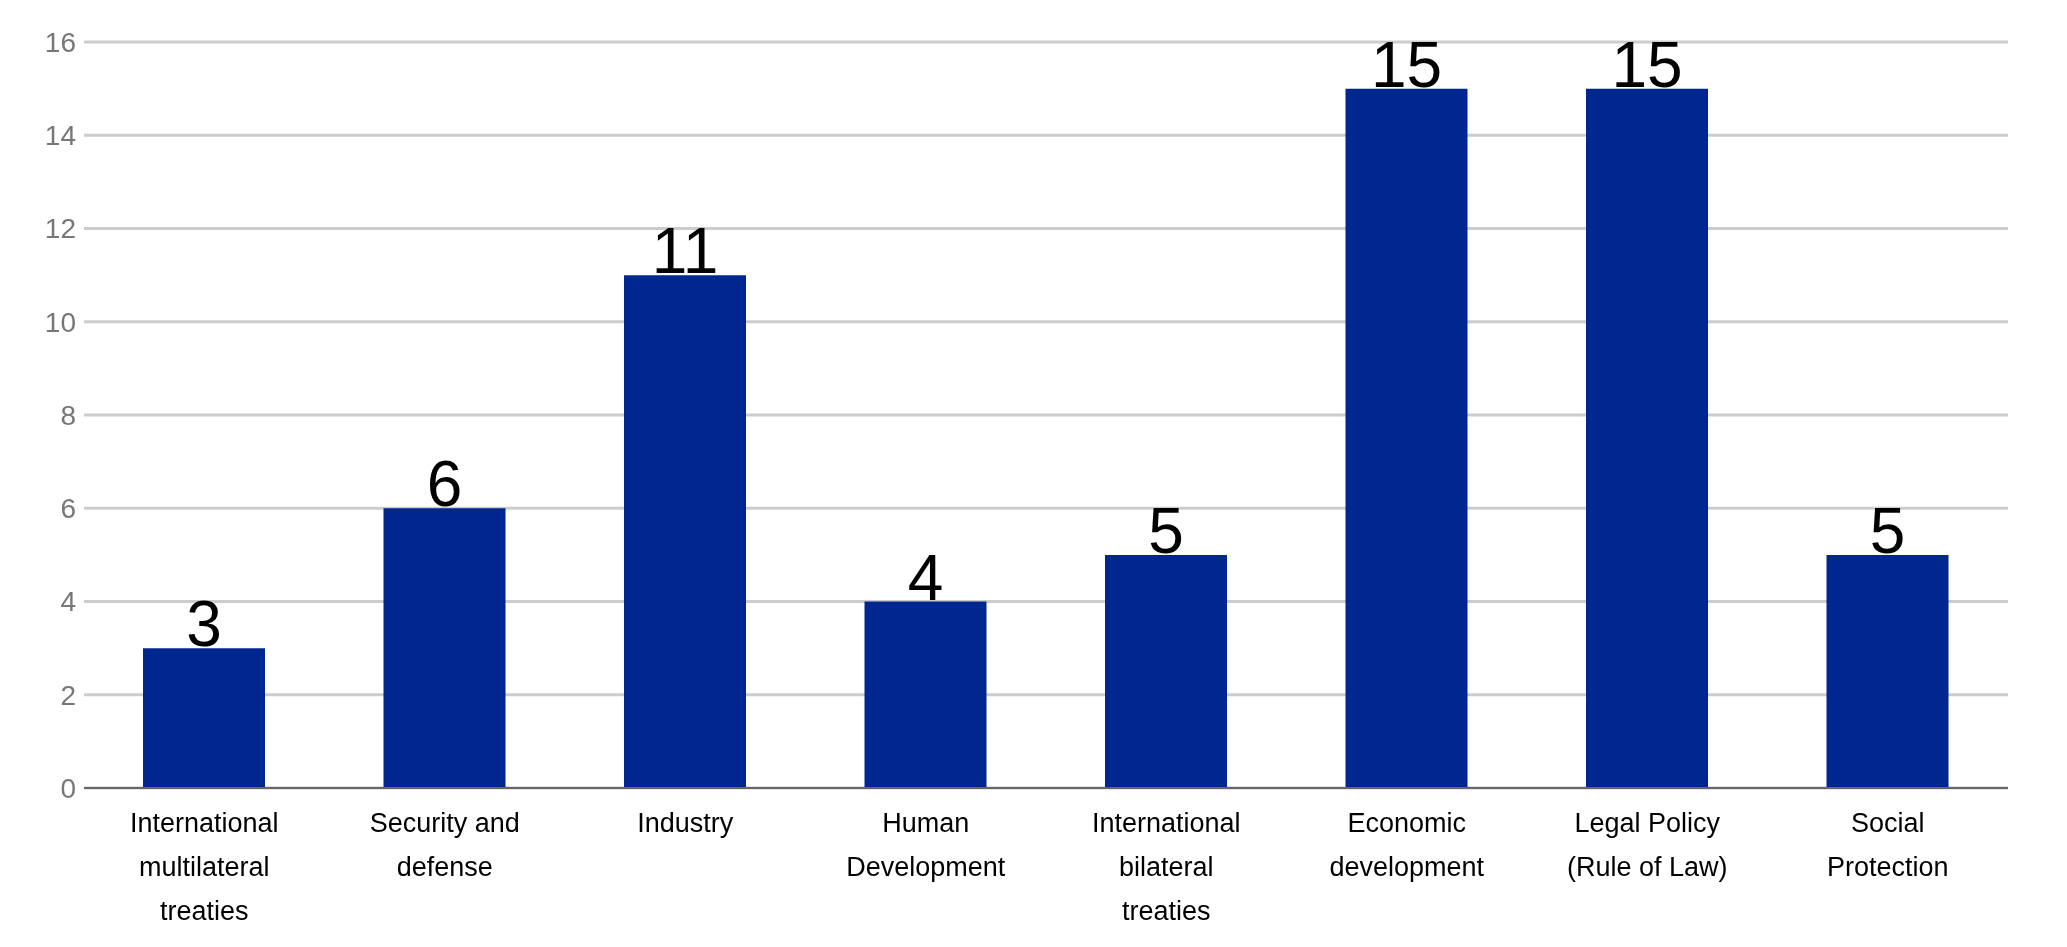  Describe the element at coordinates (204, 867) in the screenshot. I see `x-tick-label: International multilateral treaties` at that location.